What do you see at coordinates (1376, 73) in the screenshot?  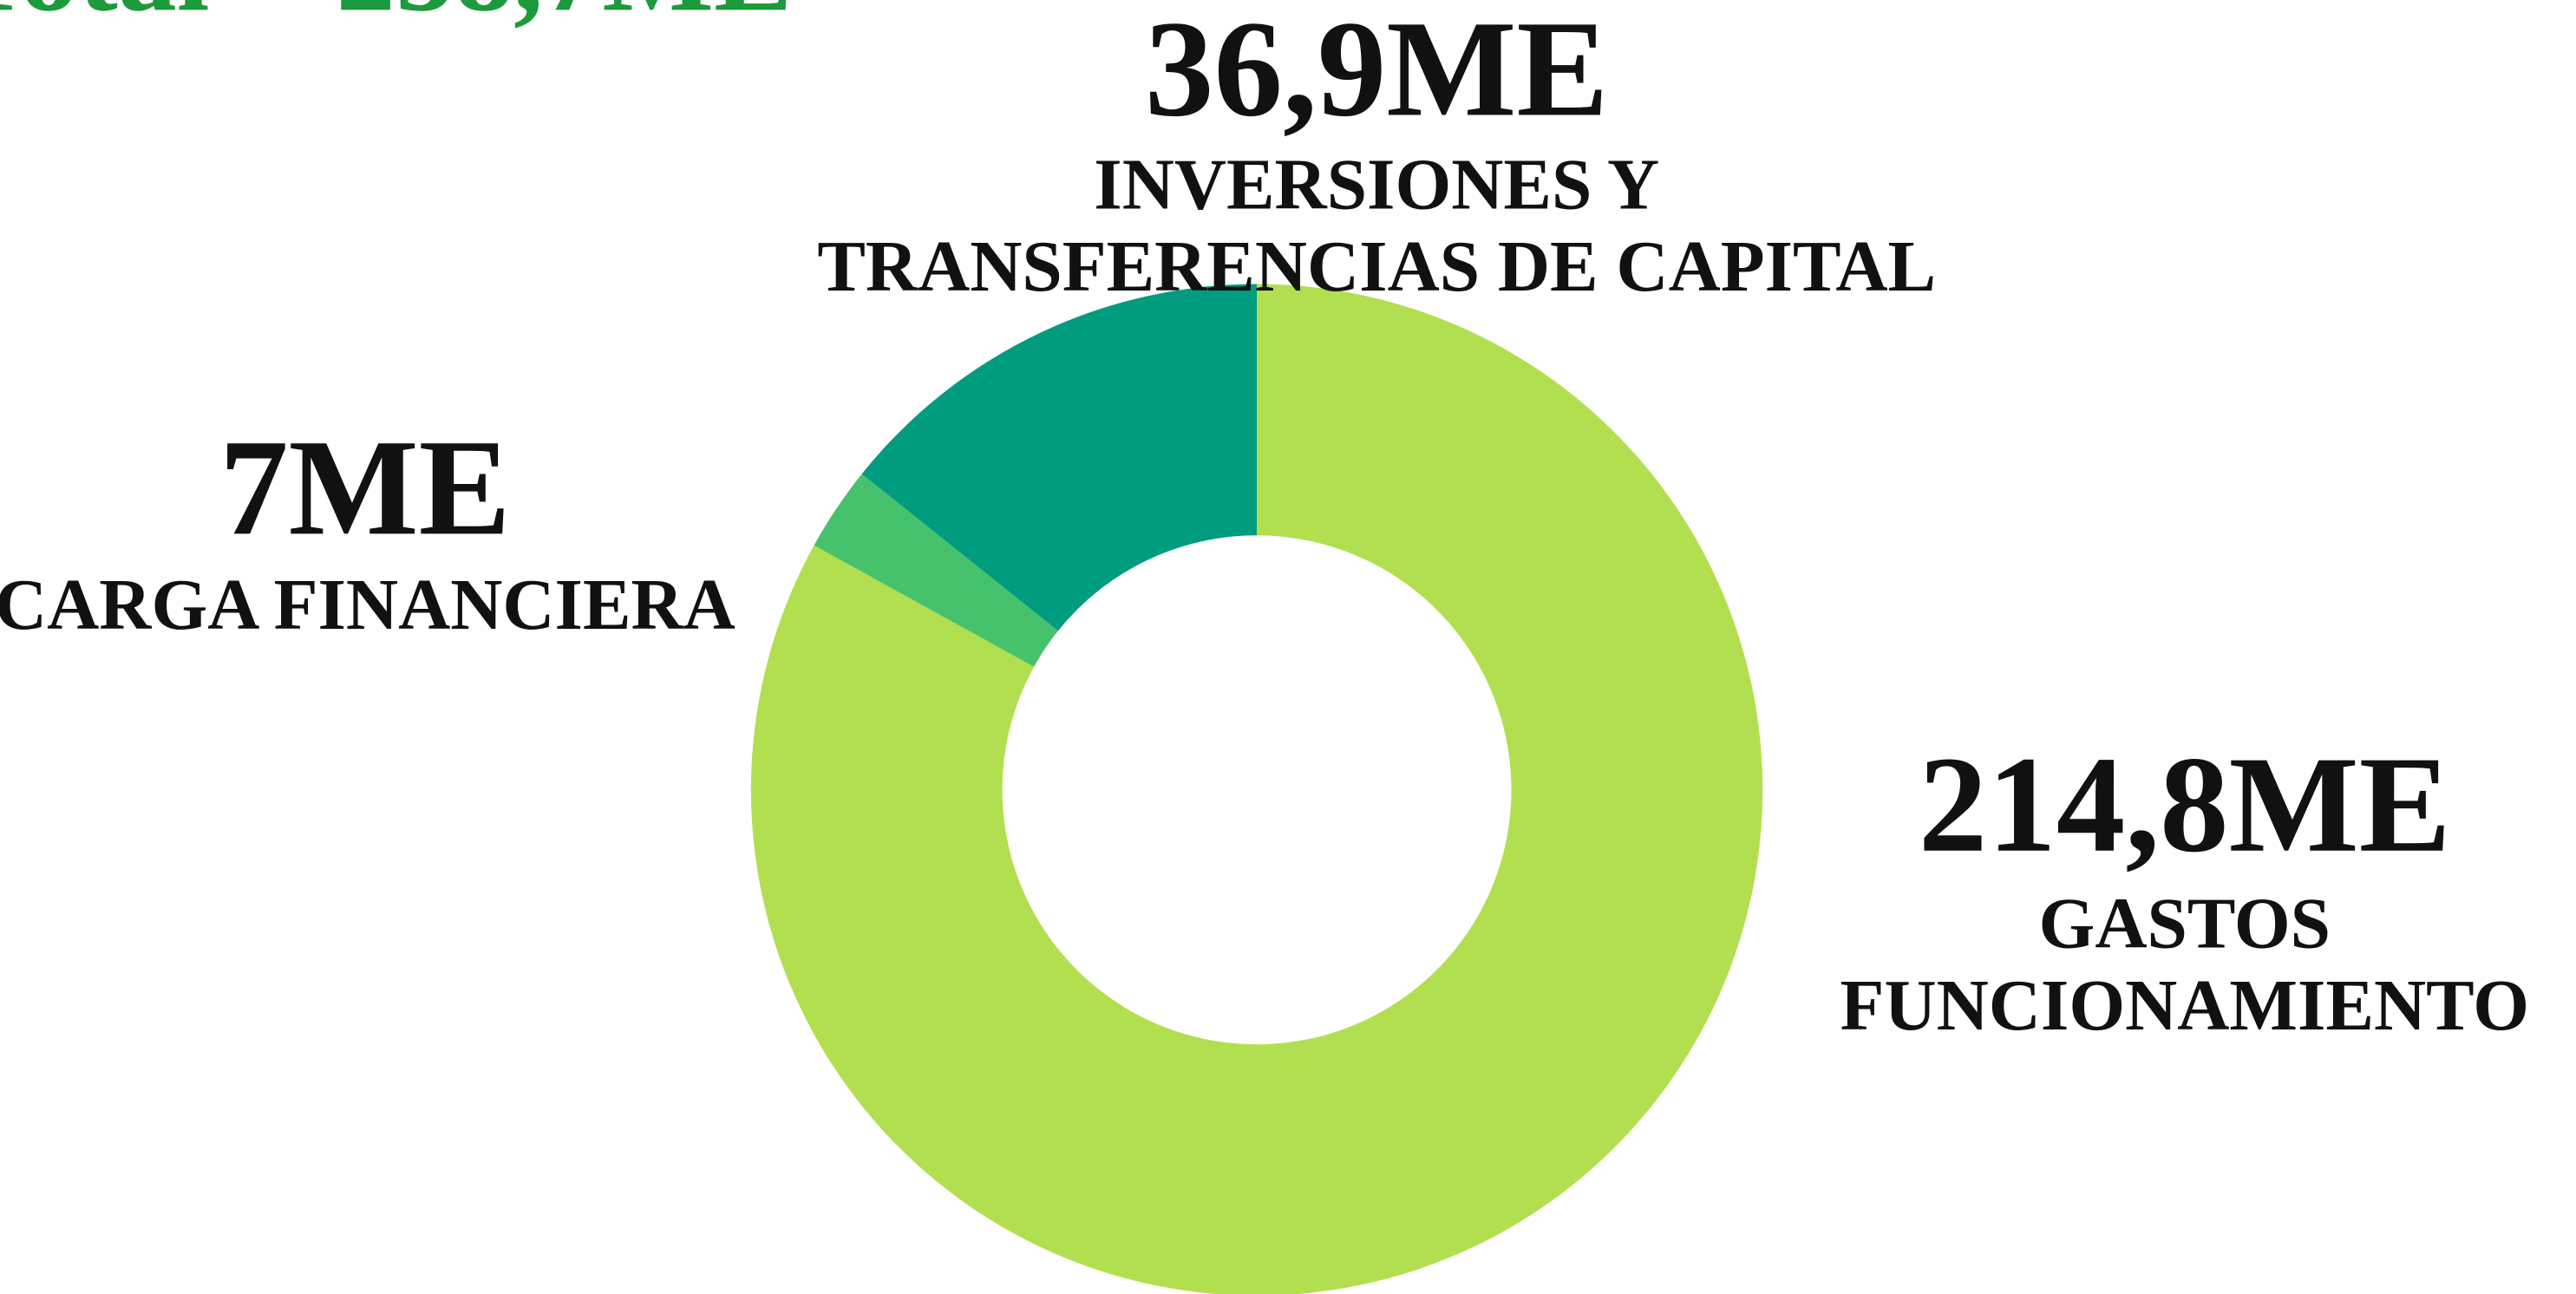 I see `value-label: 36,9ME` at bounding box center [1376, 73].